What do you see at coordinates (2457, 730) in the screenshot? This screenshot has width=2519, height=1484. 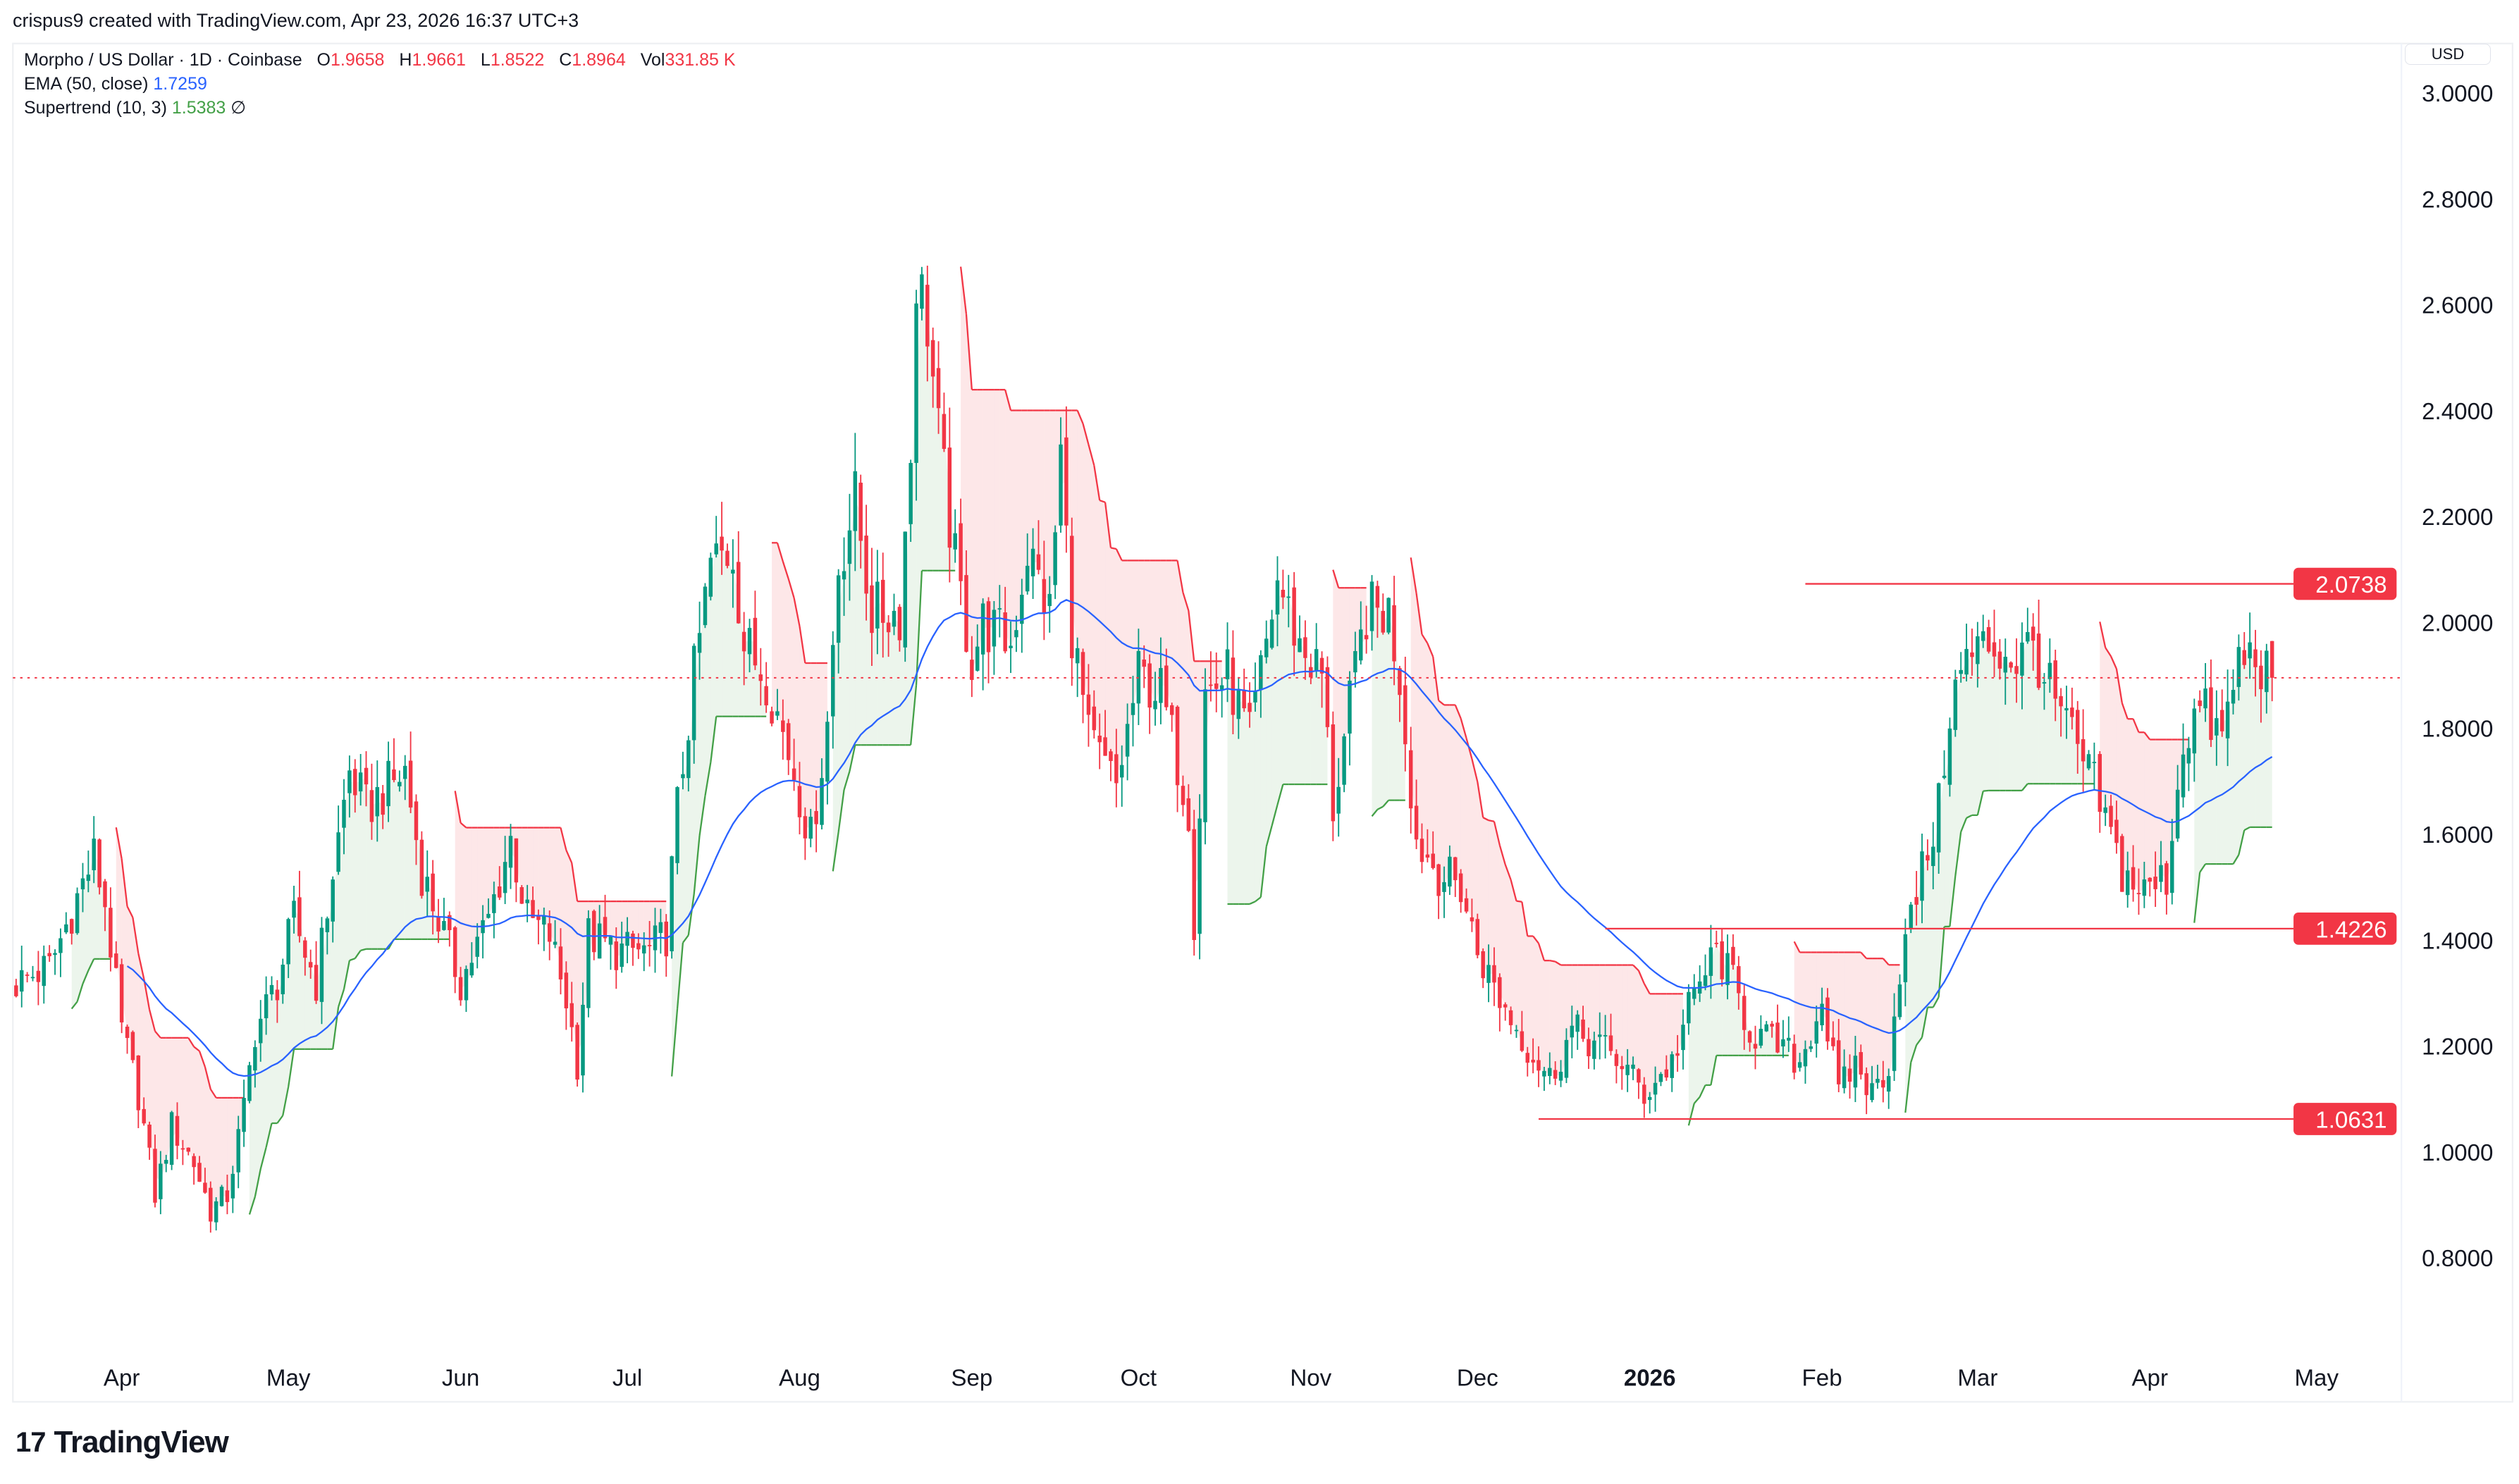 I see `price-tick-label: 1.8000` at bounding box center [2457, 730].